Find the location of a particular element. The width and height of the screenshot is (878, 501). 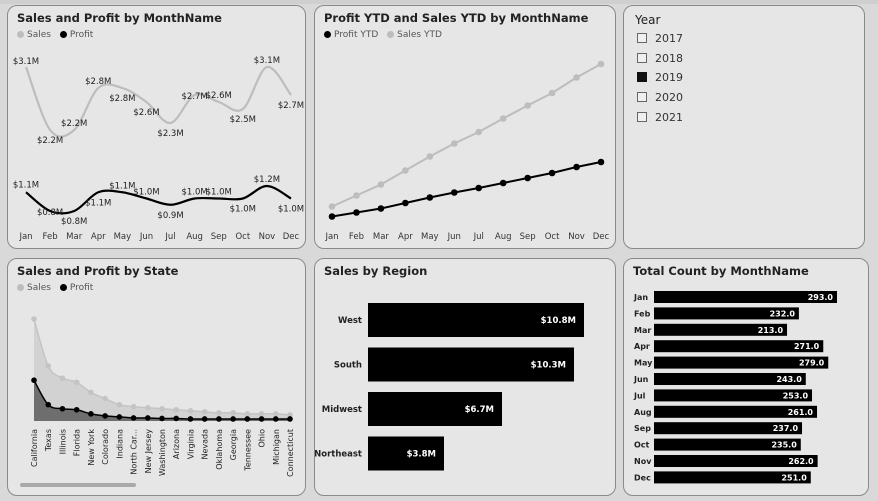

top-strip is located at coordinates (439, 2).